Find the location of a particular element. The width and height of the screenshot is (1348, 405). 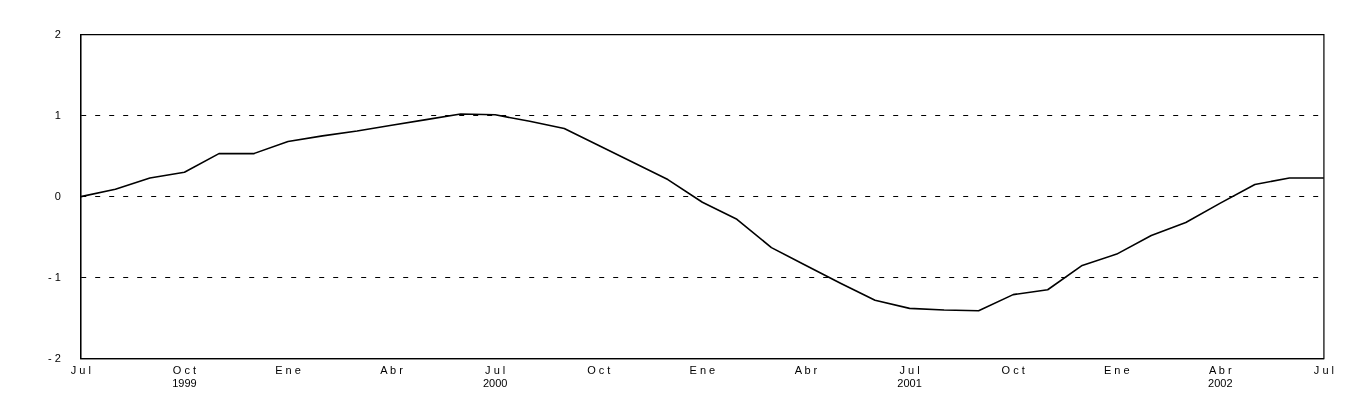

y-tick-label: 2 is located at coordinates (57, 33).